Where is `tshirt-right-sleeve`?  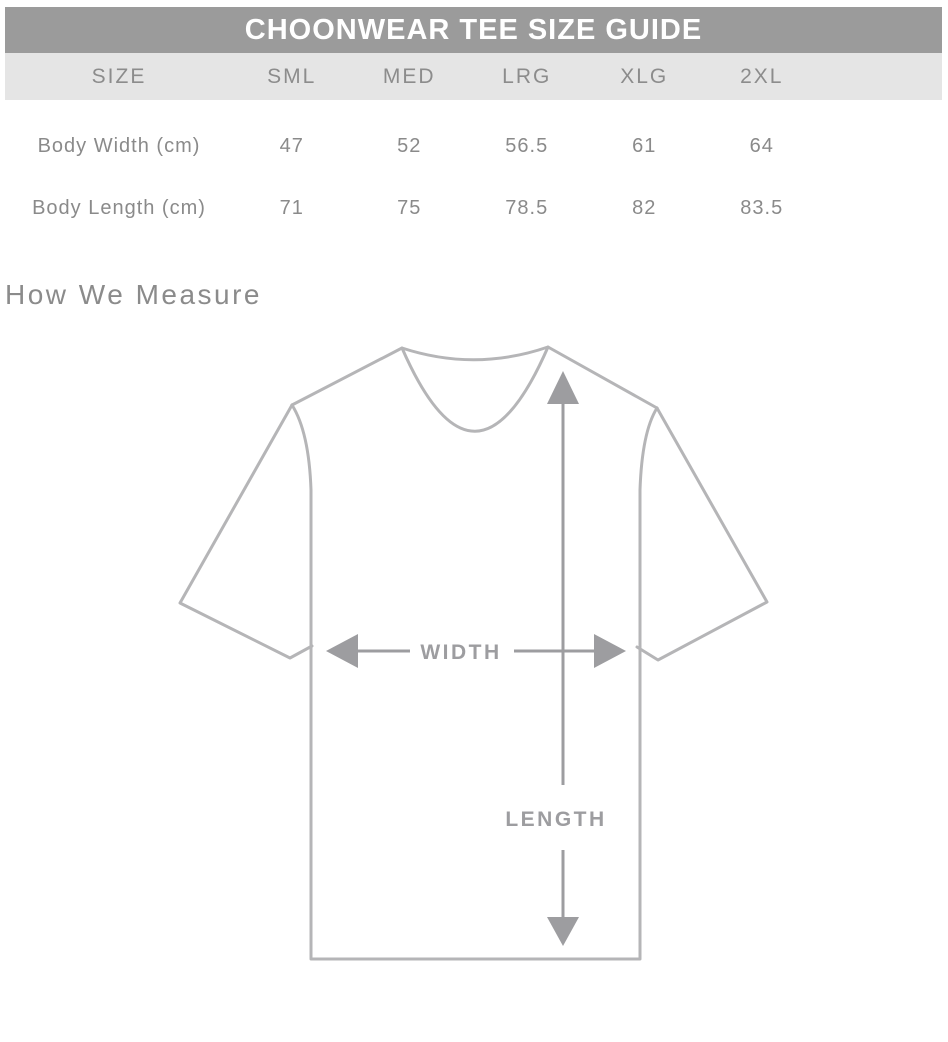
tshirt-right-sleeve is located at coordinates (702, 534).